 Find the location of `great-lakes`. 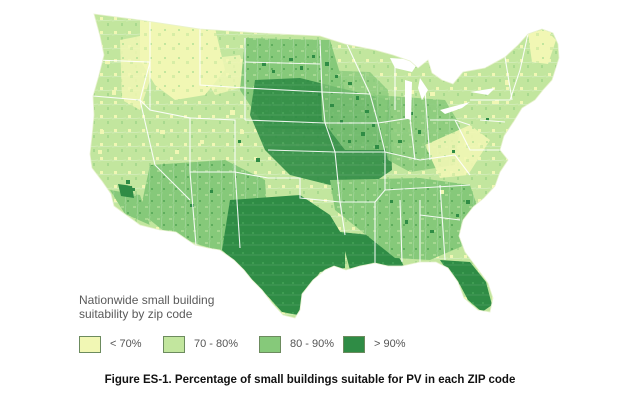

great-lakes is located at coordinates (442, 89).